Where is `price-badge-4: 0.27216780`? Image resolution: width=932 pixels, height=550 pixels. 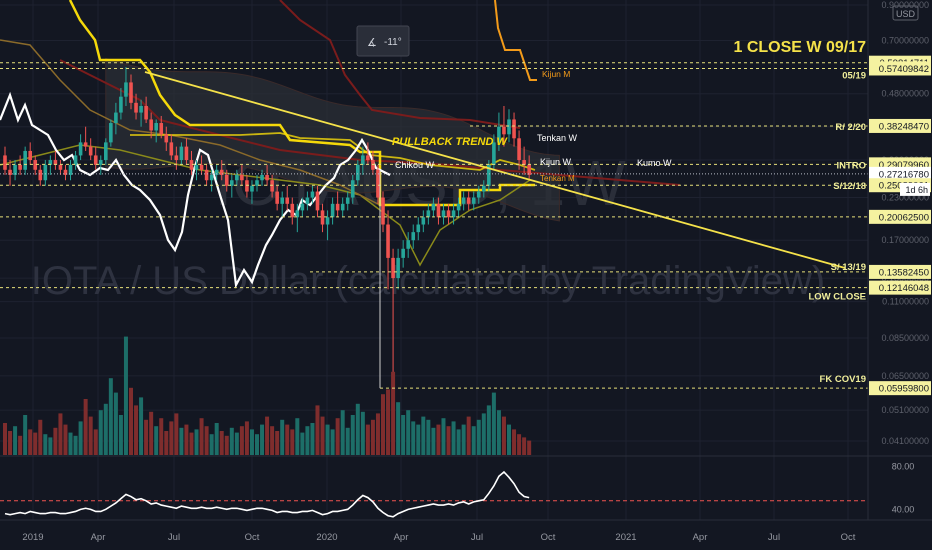 price-badge-4: 0.27216780 is located at coordinates (904, 174).